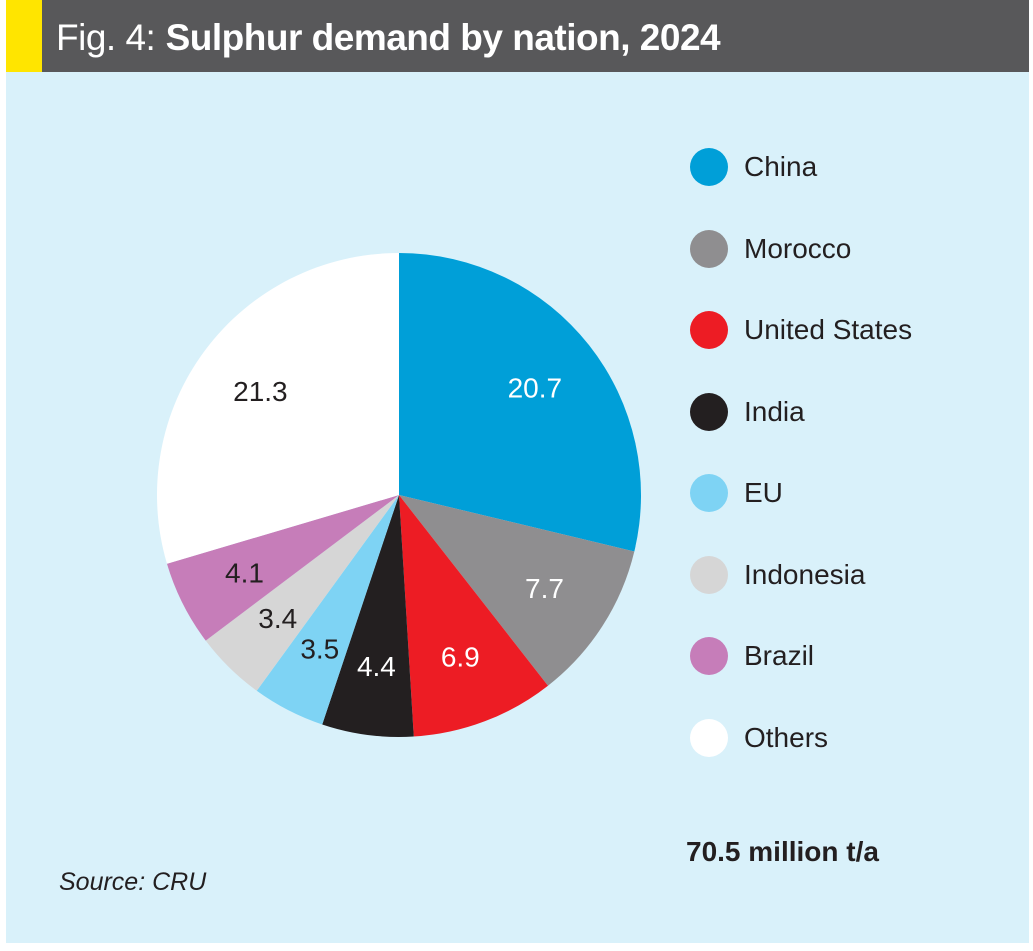 Image resolution: width=1033 pixels, height=951 pixels. What do you see at coordinates (544, 588) in the screenshot?
I see `data-label-morocco: 7.7` at bounding box center [544, 588].